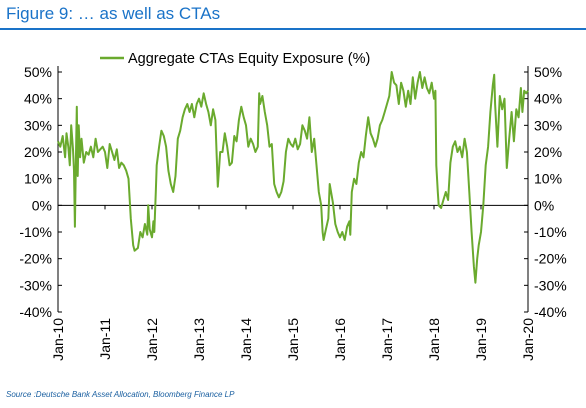  I want to click on y-tick-label-left: -20%, so click(35, 259).